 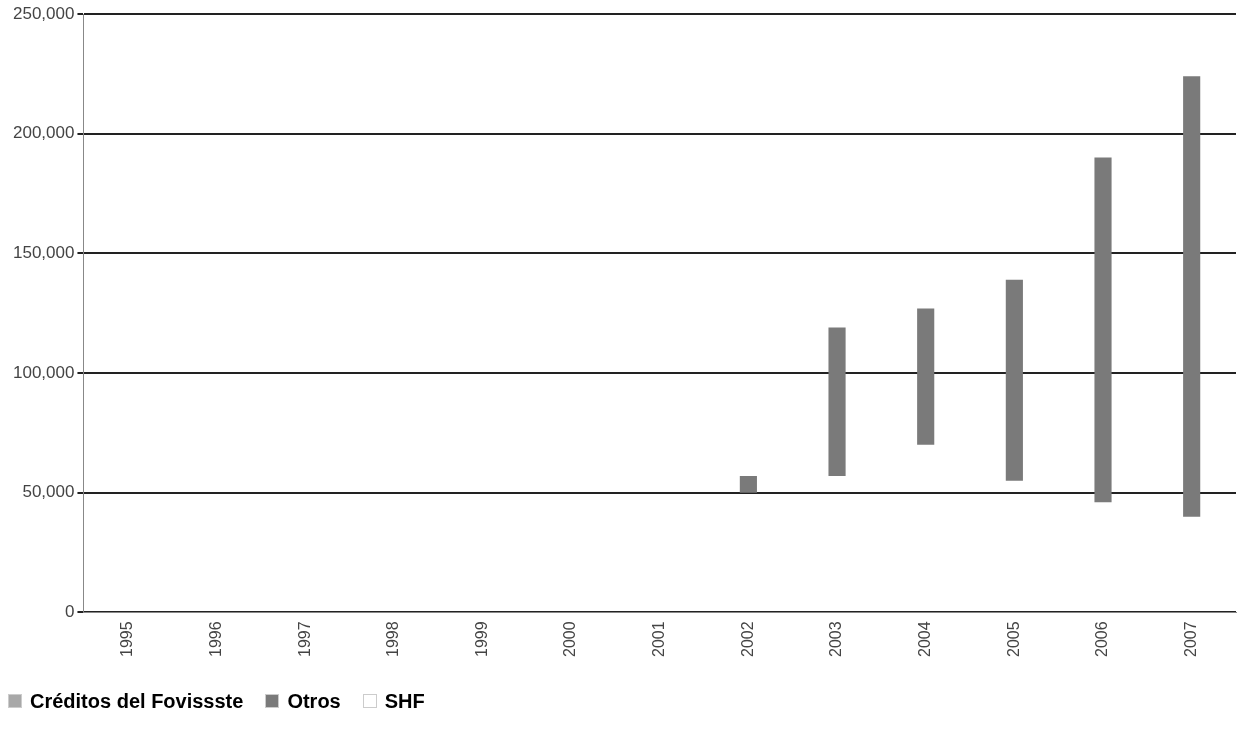 What do you see at coordinates (313, 701) in the screenshot?
I see `legend-label: Otros` at bounding box center [313, 701].